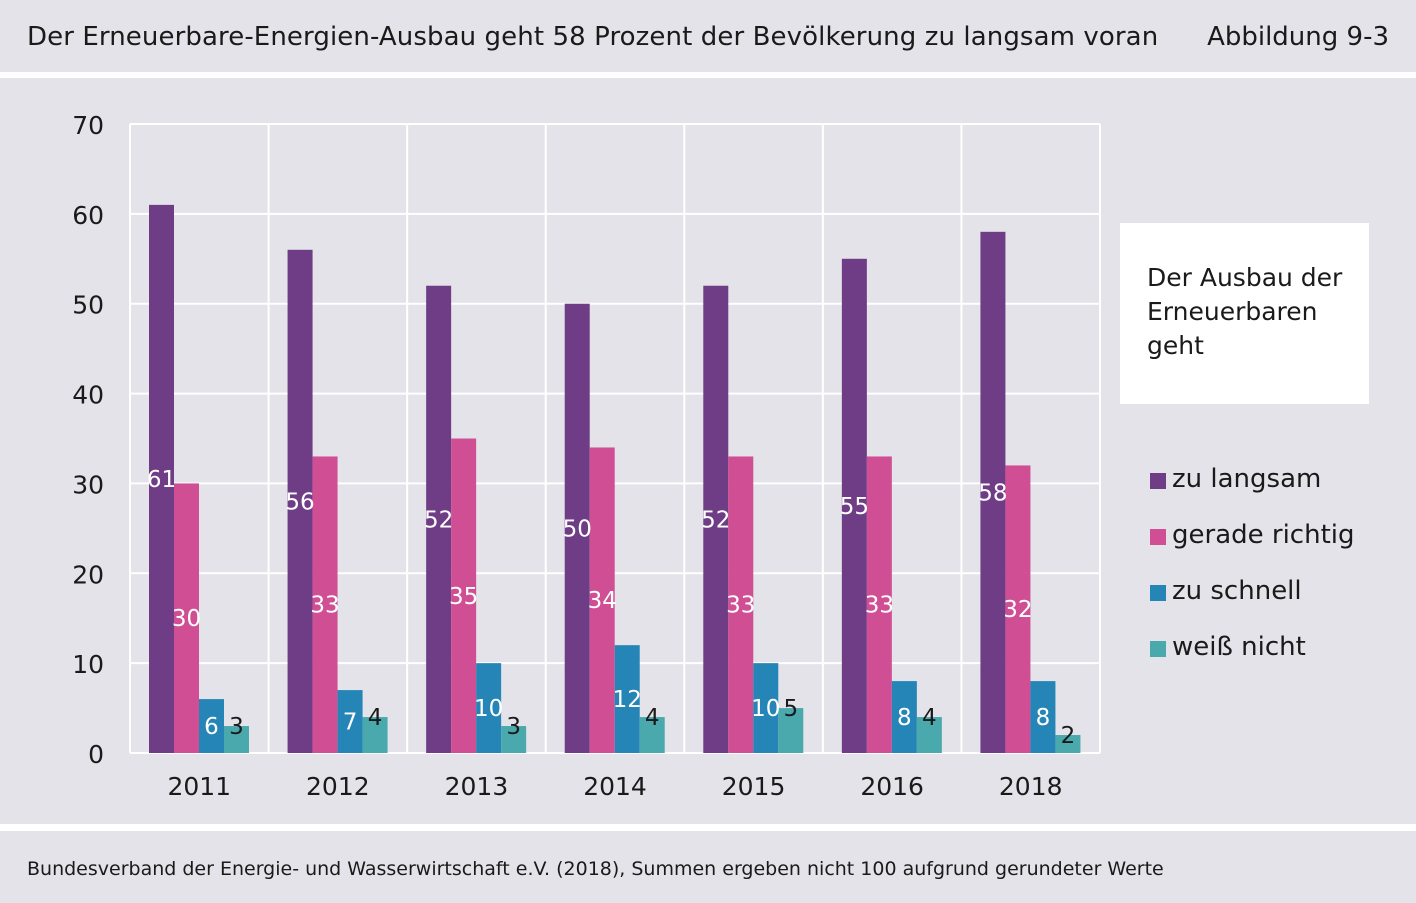  I want to click on x-tick-label: 2014, so click(615, 786).